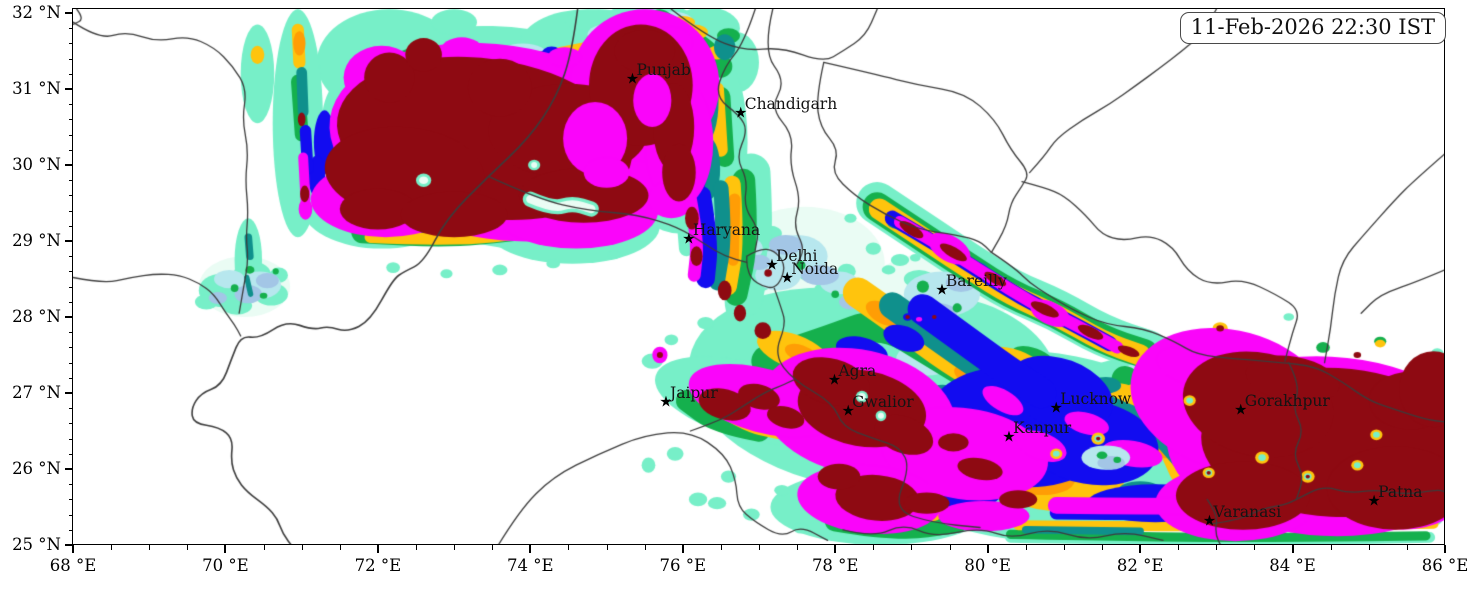 Image resolution: width=1471 pixels, height=591 pixels. What do you see at coordinates (683, 565) in the screenshot?
I see `x-tick-label: 76 °E` at bounding box center [683, 565].